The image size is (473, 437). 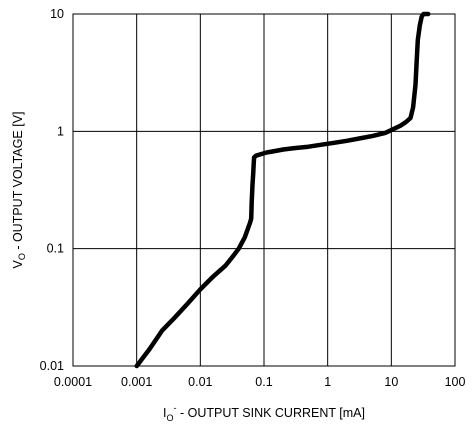 What do you see at coordinates (55, 249) in the screenshot?
I see `y-tick-label: 0.1` at bounding box center [55, 249].